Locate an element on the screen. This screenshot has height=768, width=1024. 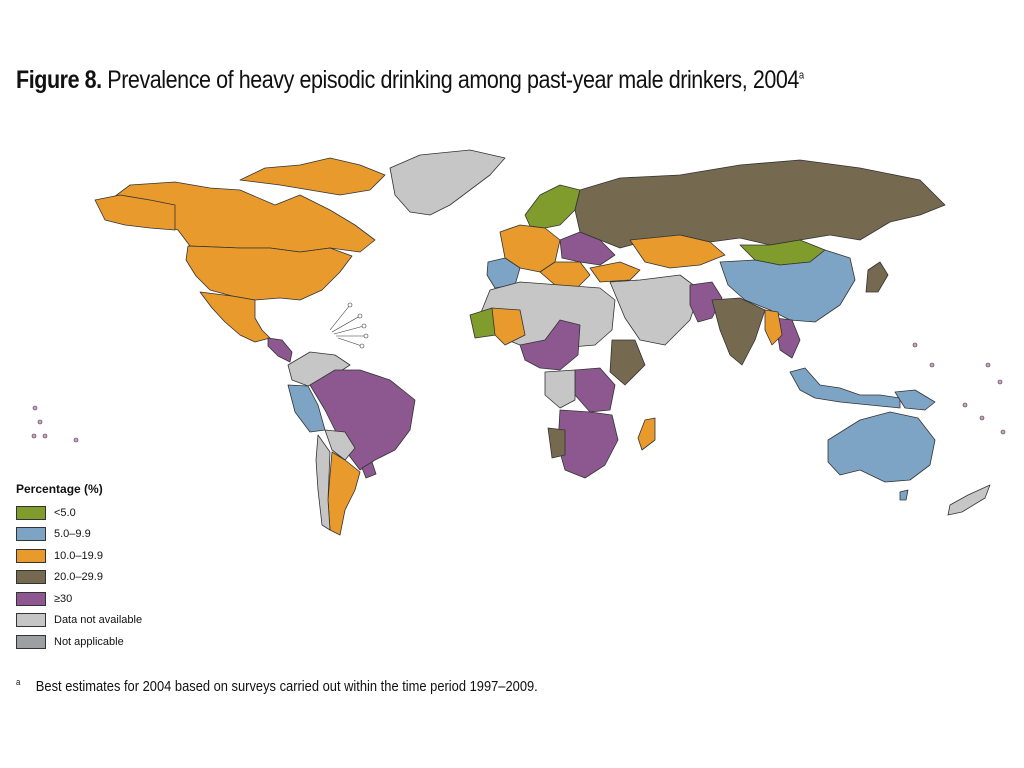
region-tasmania is located at coordinates (904, 495).